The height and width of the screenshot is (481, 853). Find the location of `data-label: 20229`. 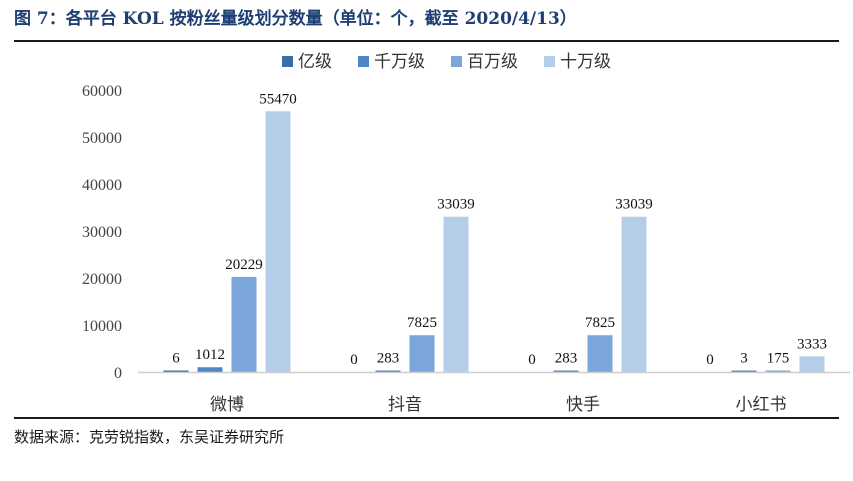

data-label: 20229 is located at coordinates (244, 265).